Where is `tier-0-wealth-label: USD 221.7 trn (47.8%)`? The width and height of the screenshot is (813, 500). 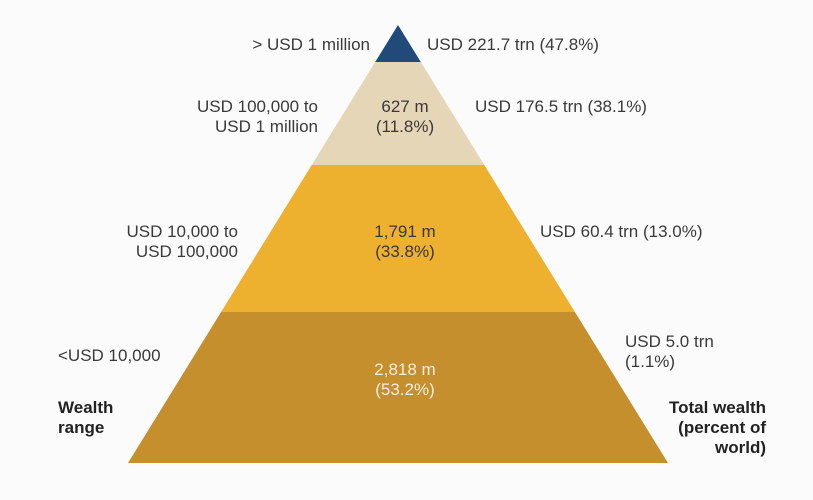 tier-0-wealth-label: USD 221.7 trn (47.8%) is located at coordinates (513, 44).